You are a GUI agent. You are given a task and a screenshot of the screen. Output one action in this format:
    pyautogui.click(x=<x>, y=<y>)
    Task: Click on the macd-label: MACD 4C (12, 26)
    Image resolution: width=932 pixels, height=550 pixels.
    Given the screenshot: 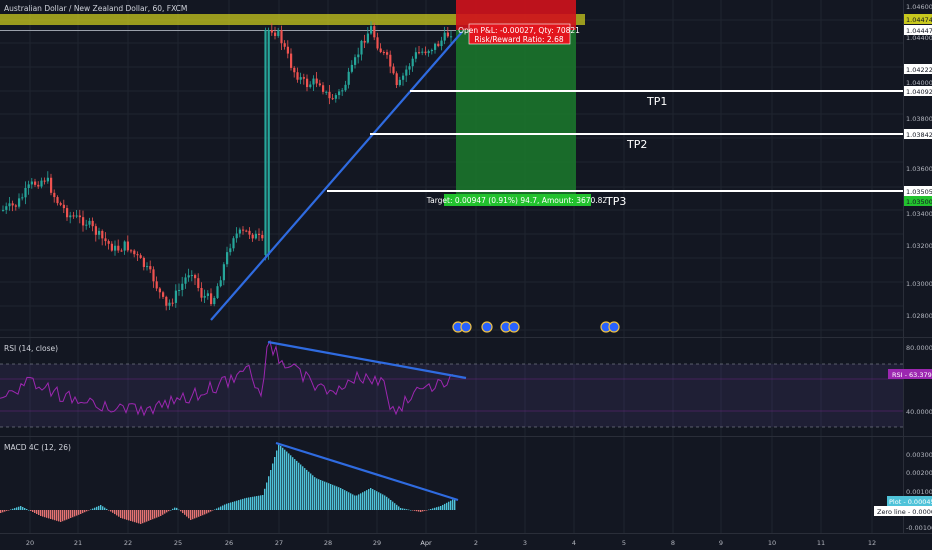 What is the action you would take?
    pyautogui.click(x=37, y=447)
    